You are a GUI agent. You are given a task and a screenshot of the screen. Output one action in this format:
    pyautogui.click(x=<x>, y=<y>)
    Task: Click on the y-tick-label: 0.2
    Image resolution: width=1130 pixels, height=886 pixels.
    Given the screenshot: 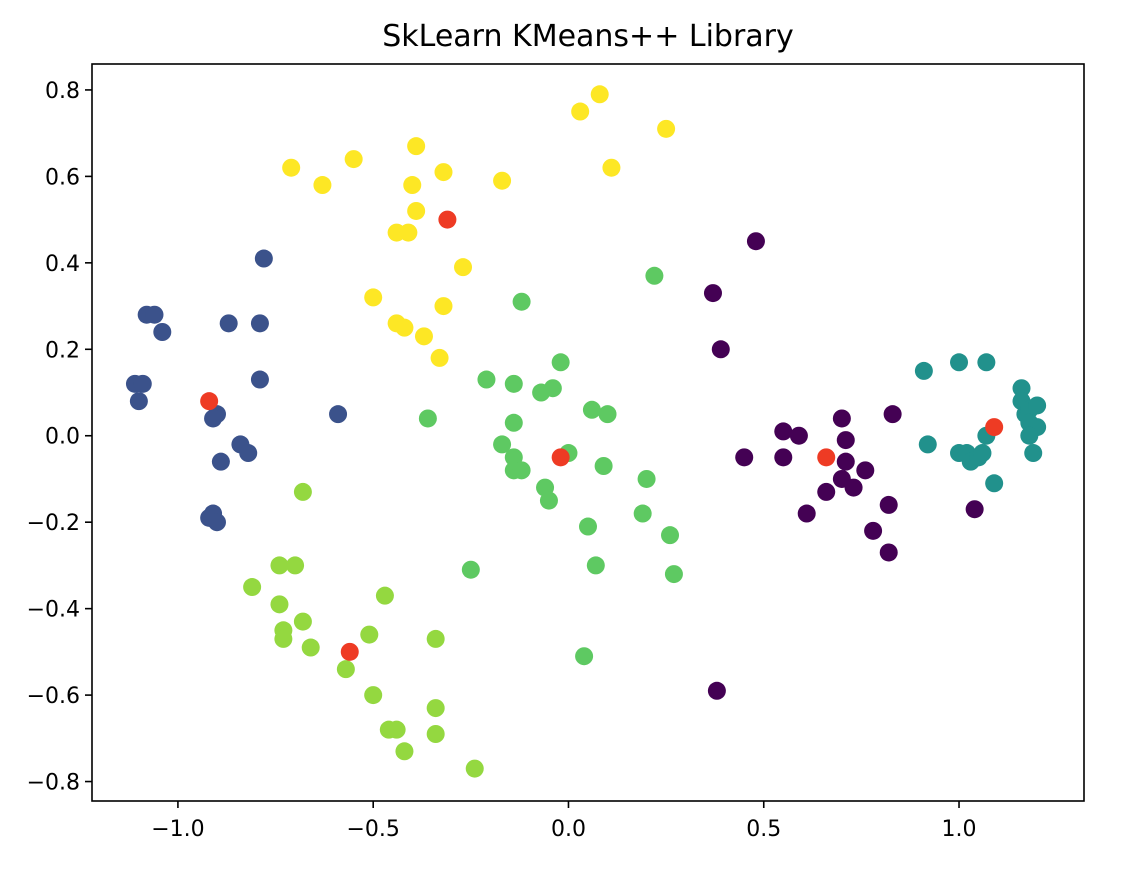 What is the action you would take?
    pyautogui.click(x=62, y=350)
    